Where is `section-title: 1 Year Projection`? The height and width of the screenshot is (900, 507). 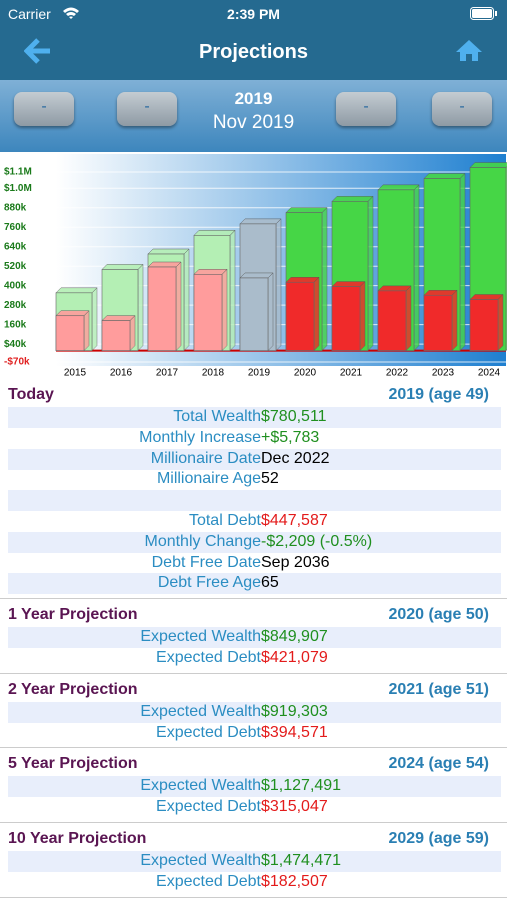
section-title: 1 Year Projection is located at coordinates (73, 615).